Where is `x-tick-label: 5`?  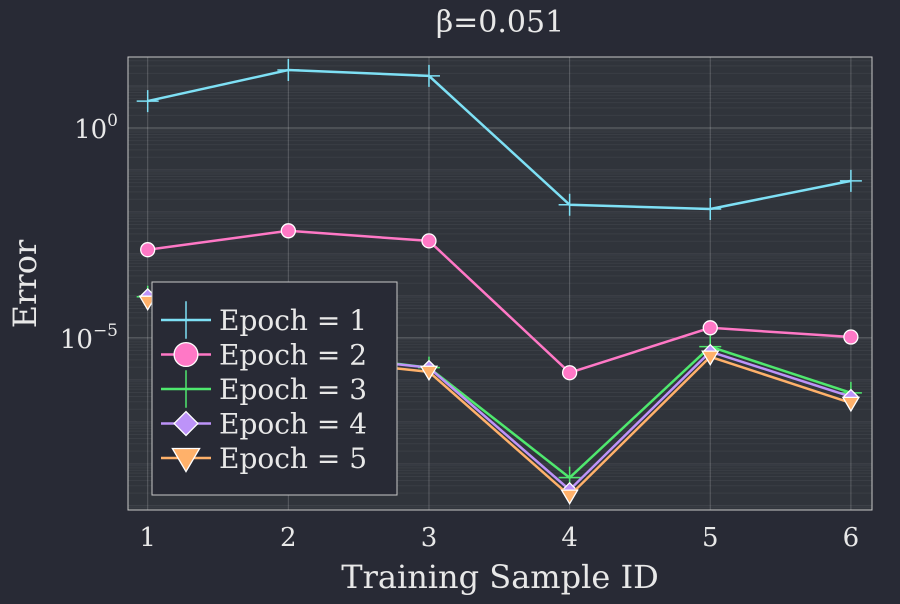 x-tick-label: 5 is located at coordinates (710, 538).